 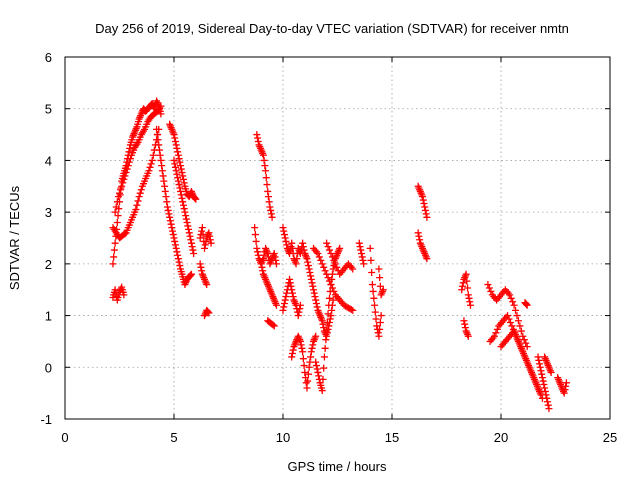 I want to click on x-tick-label: 20, so click(x=501, y=437).